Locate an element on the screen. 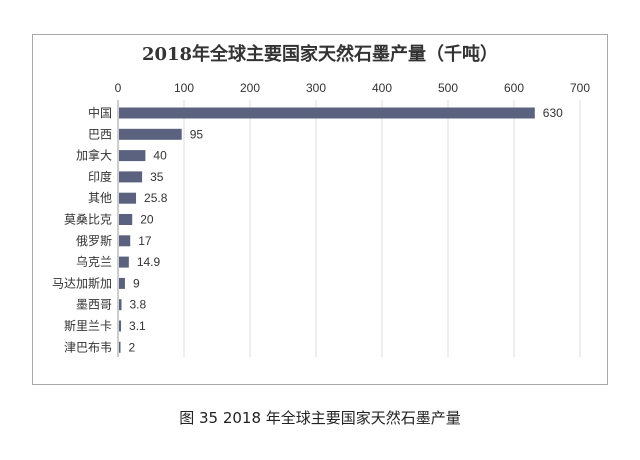 The width and height of the screenshot is (640, 460). data-label: 20 is located at coordinates (147, 220).